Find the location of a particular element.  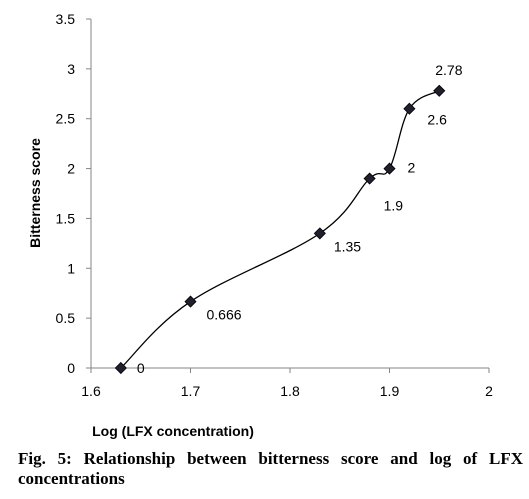

x-tick-labels: 1.6 1.7 1.8 1.9 2 is located at coordinates (287, 391).